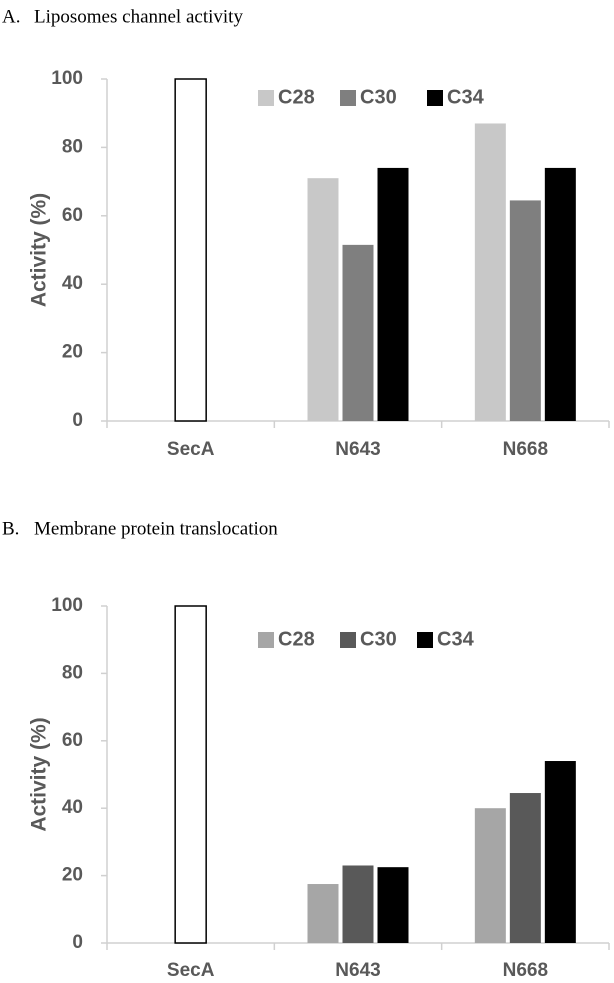 This screenshot has width=614, height=983. Describe the element at coordinates (156, 528) in the screenshot. I see `chart-title: Membrane protein translocation` at that location.